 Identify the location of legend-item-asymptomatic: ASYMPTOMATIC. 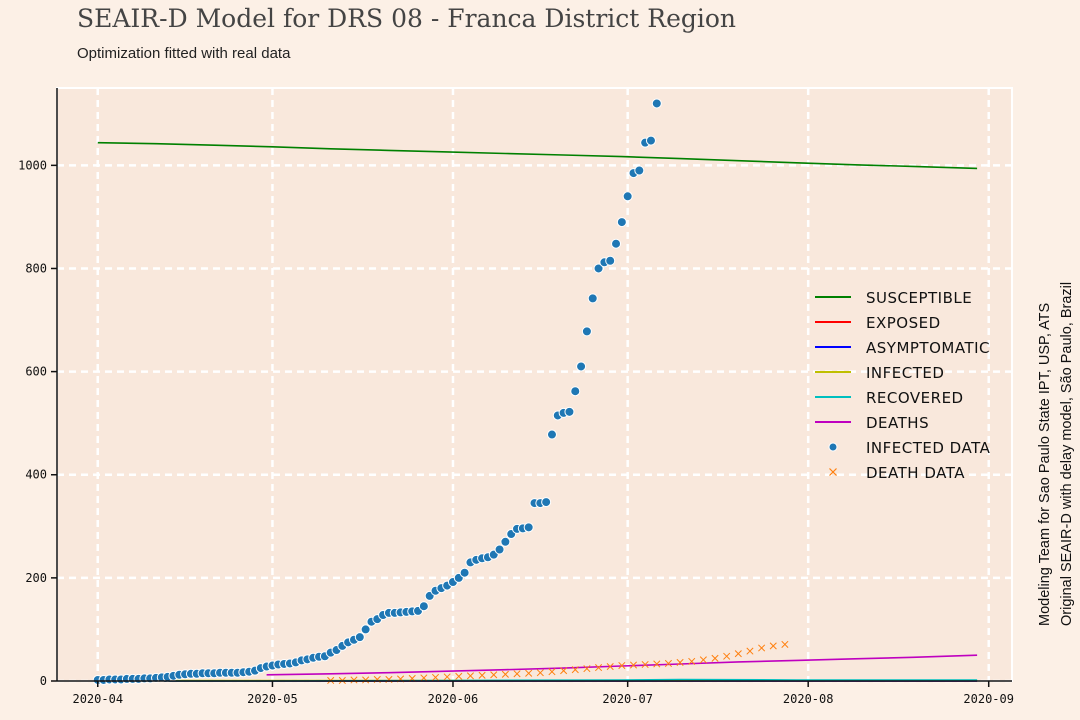
(902, 348).